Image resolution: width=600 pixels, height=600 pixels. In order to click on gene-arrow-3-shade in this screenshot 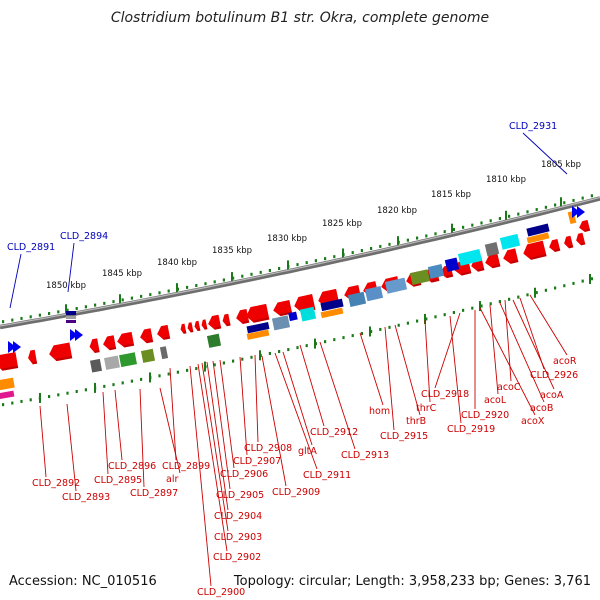, I will do `click(97, 351)`.